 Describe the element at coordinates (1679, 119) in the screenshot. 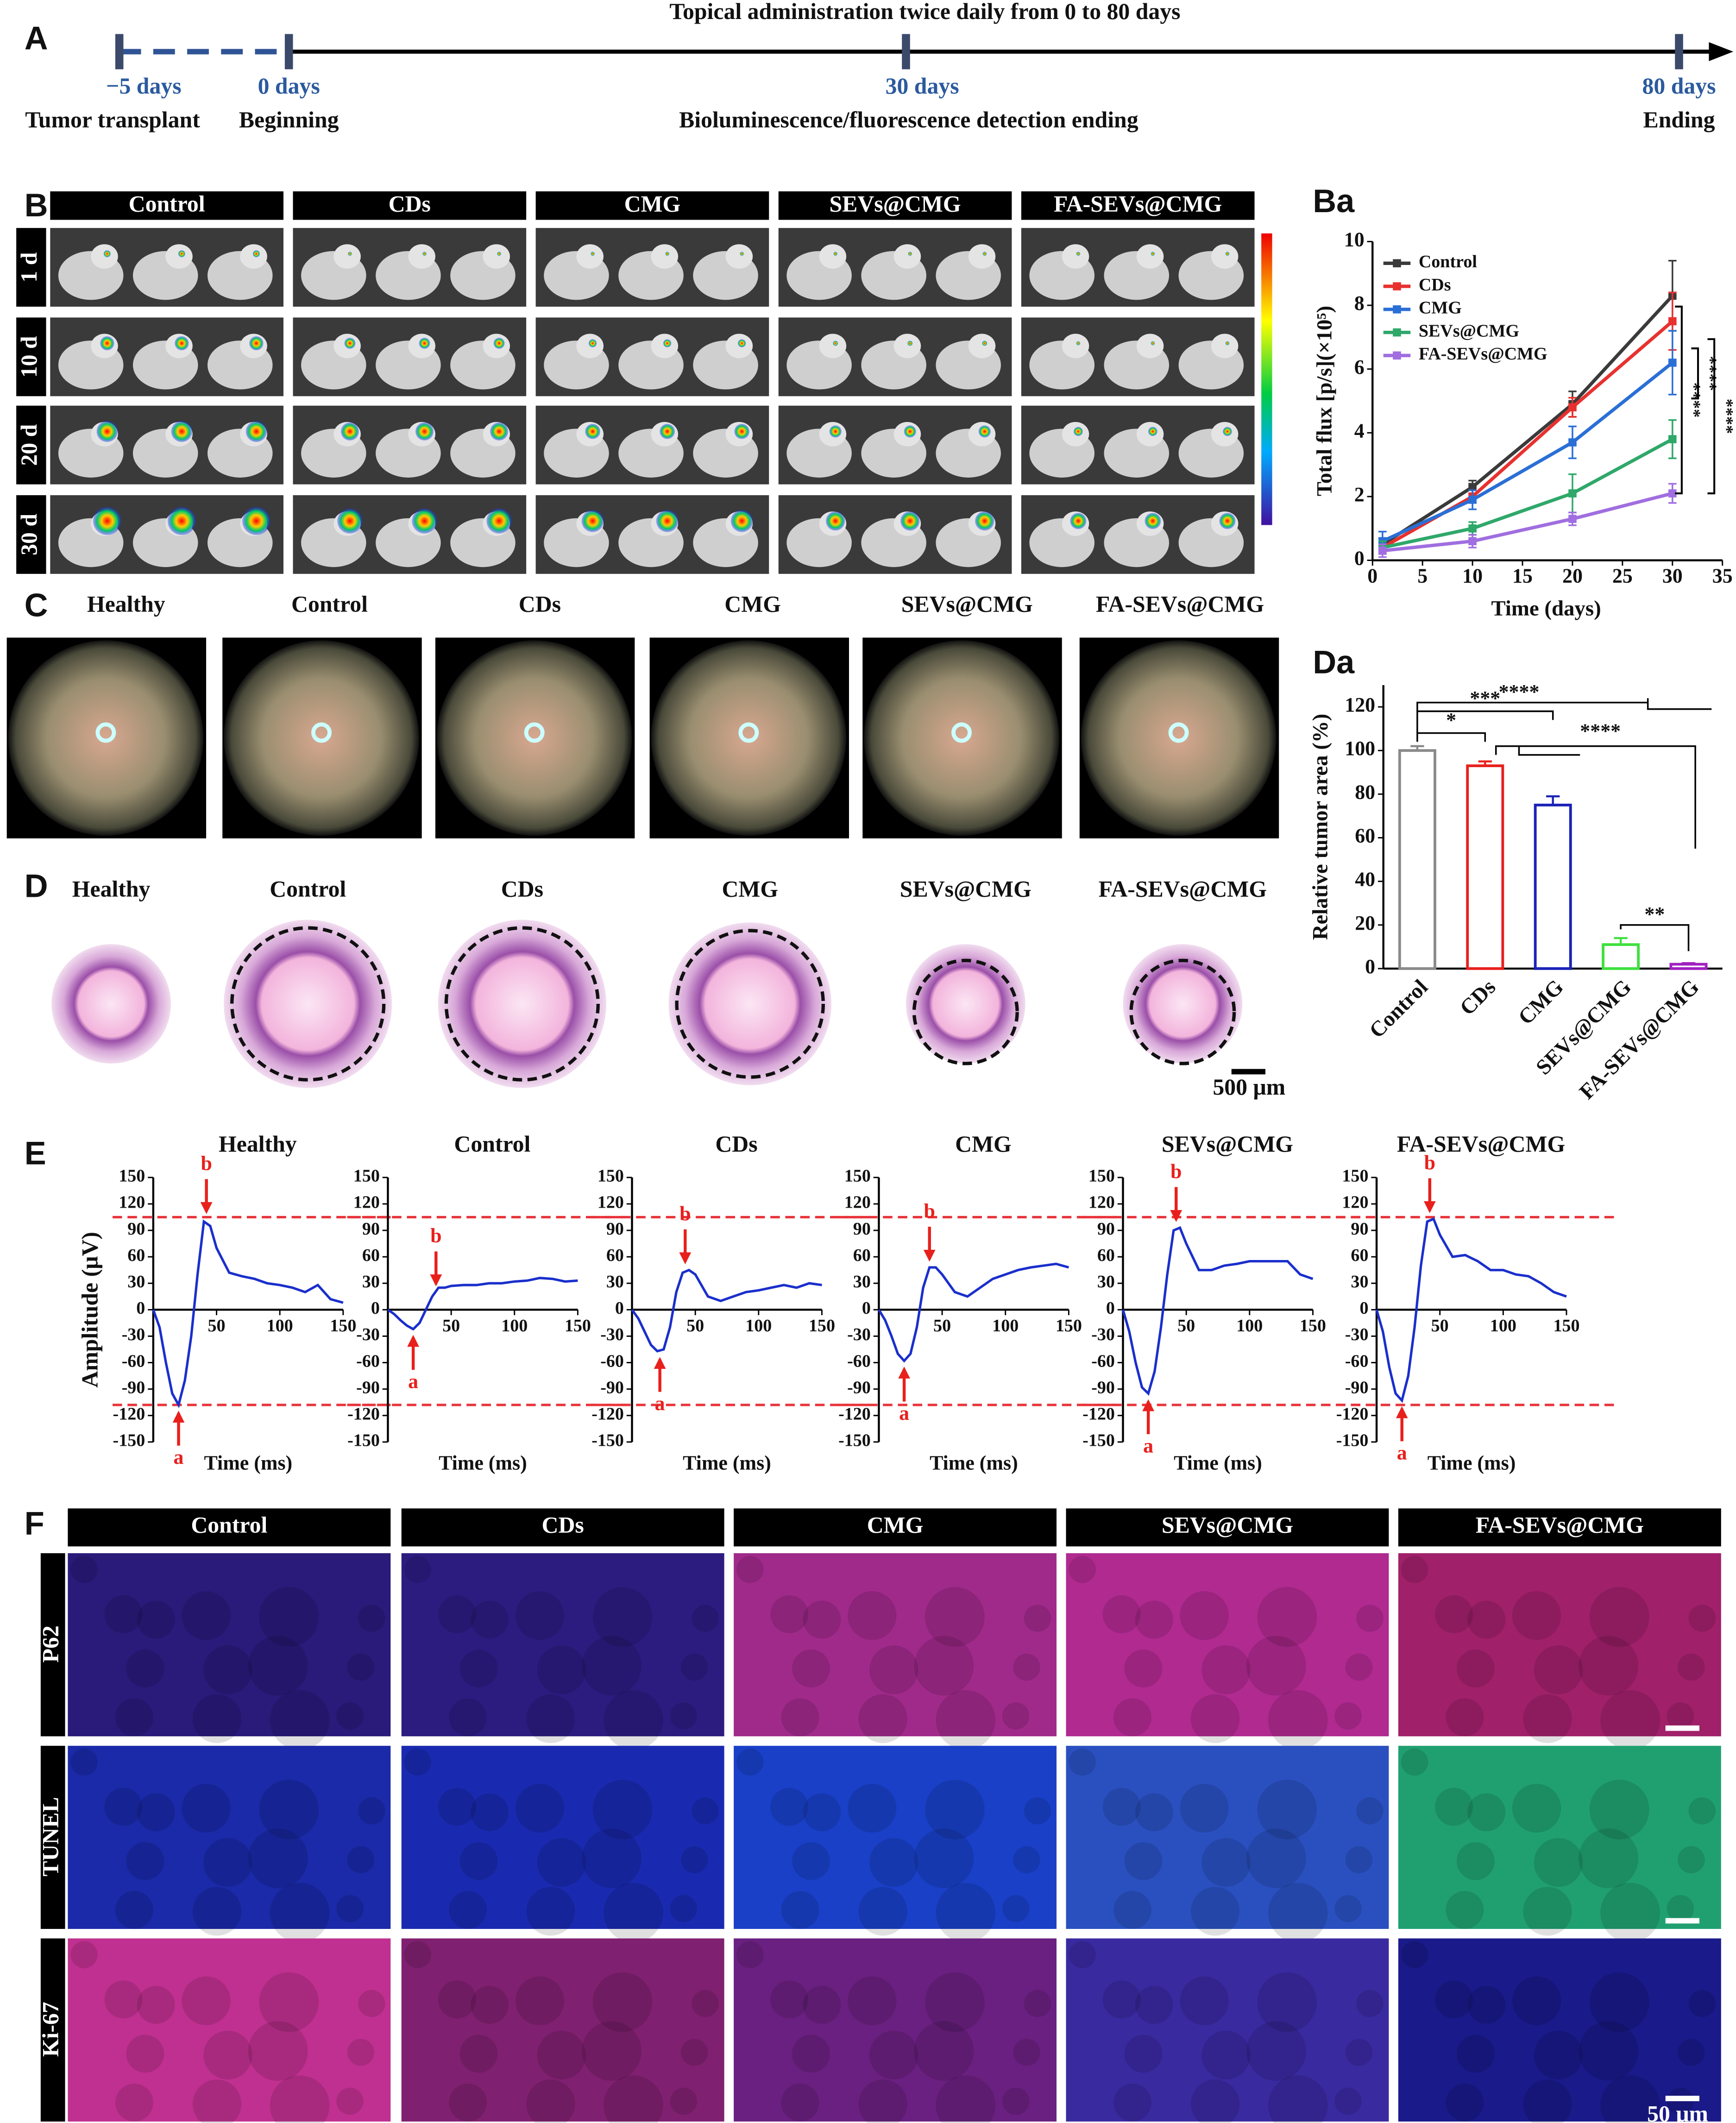

I see `timeline-event: Ending` at that location.